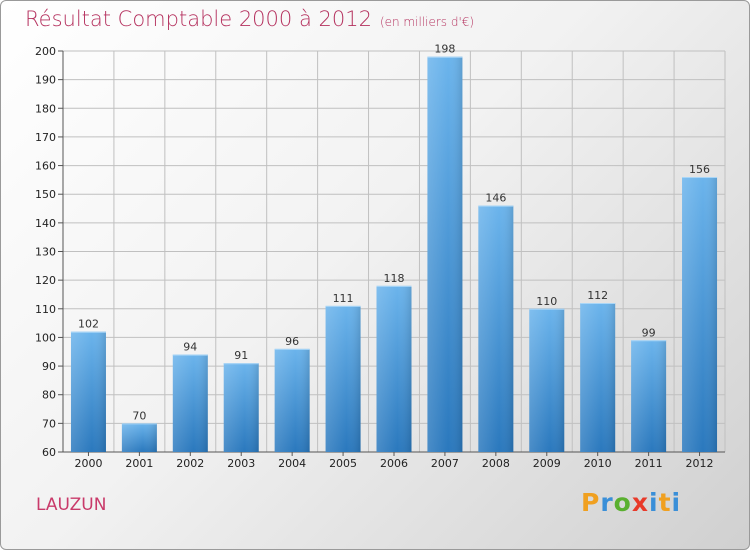  What do you see at coordinates (547, 463) in the screenshot?
I see `x-tick-label: 2009` at bounding box center [547, 463].